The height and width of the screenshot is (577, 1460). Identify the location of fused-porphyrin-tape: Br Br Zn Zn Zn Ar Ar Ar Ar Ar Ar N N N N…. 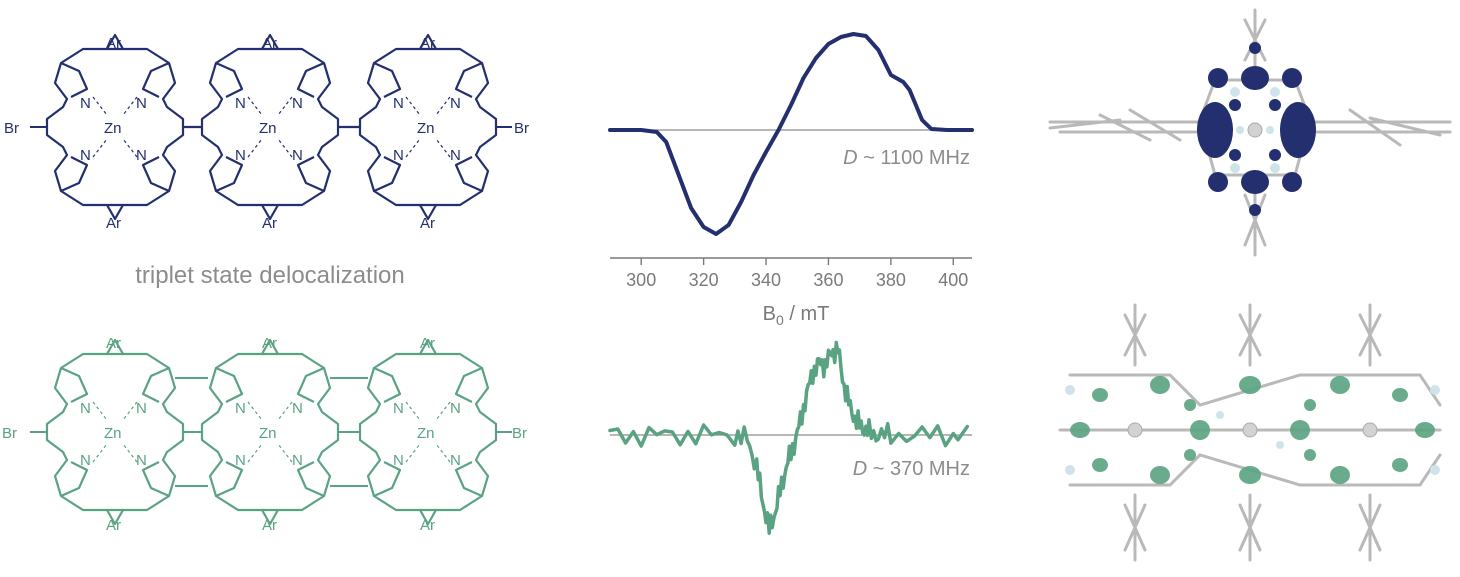
(264, 434).